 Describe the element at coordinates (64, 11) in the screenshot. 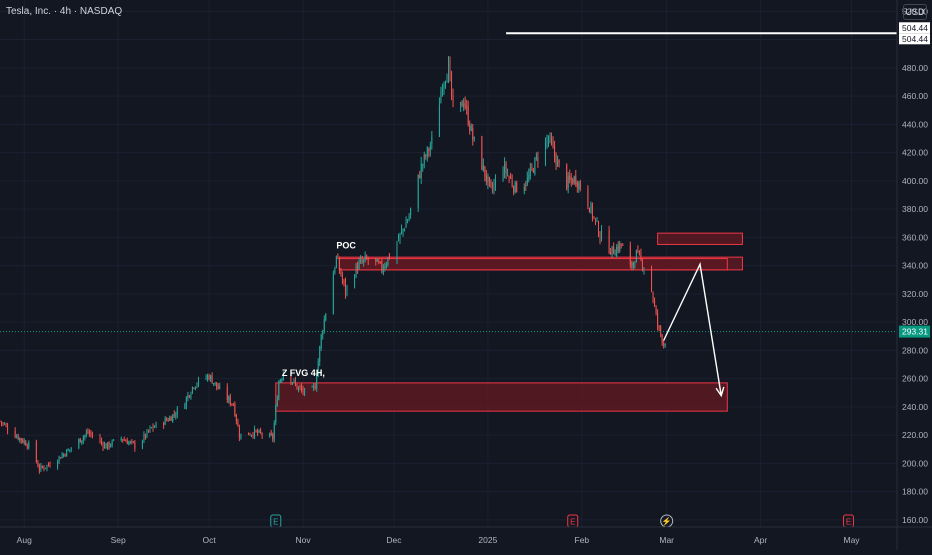

I see `symbol-title: Tesla, Inc. · 4h · NASDAQ` at that location.